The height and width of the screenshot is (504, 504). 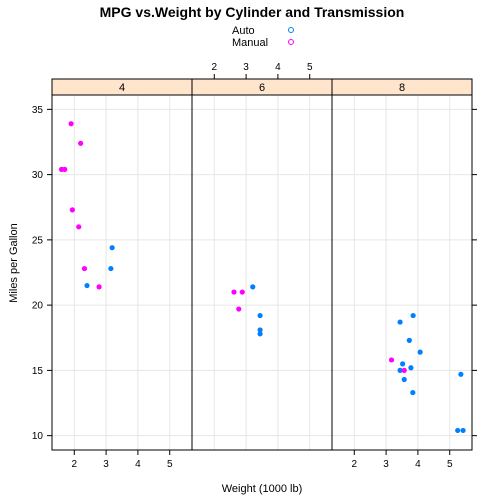 What do you see at coordinates (38, 436) in the screenshot?
I see `y-tick-label: 10` at bounding box center [38, 436].